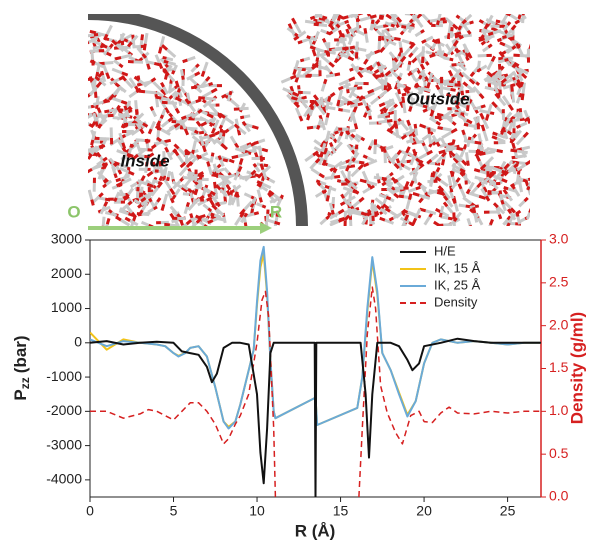  I want to click on x-tick-label: 20, so click(424, 511).